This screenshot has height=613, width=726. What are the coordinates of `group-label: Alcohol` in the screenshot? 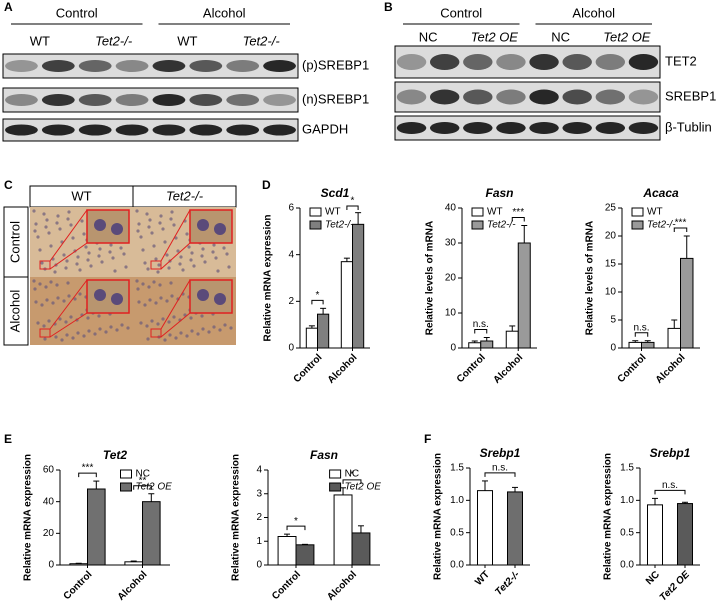 It's located at (593, 12).